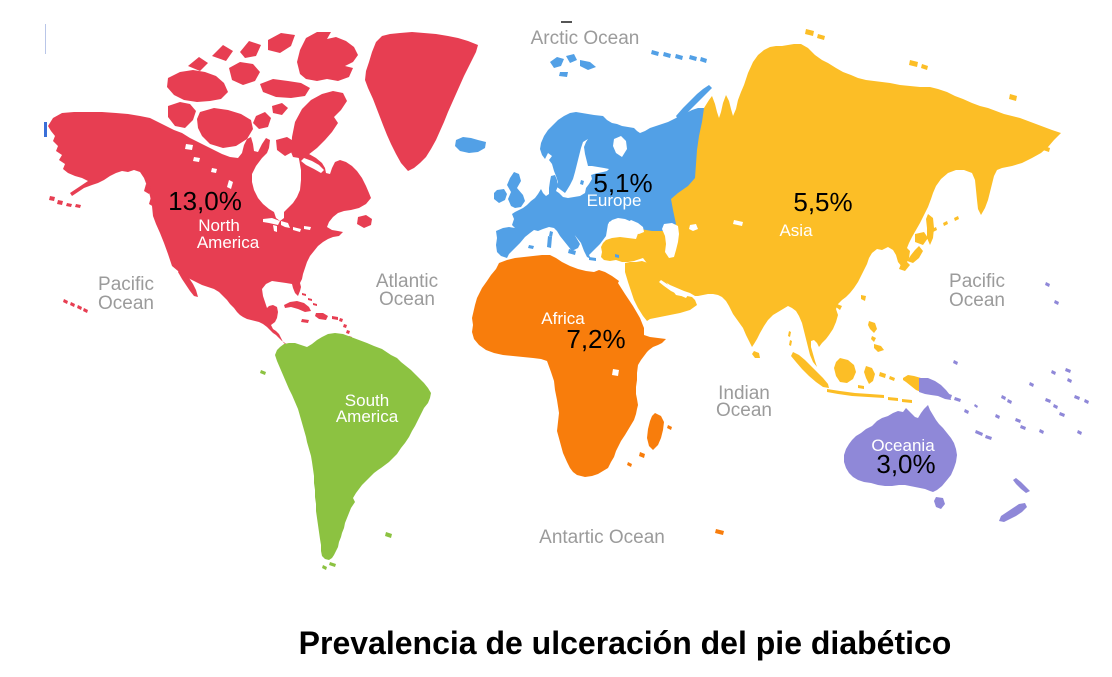 The image size is (1112, 677). What do you see at coordinates (219, 225) in the screenshot?
I see `svg-text: North` at bounding box center [219, 225].